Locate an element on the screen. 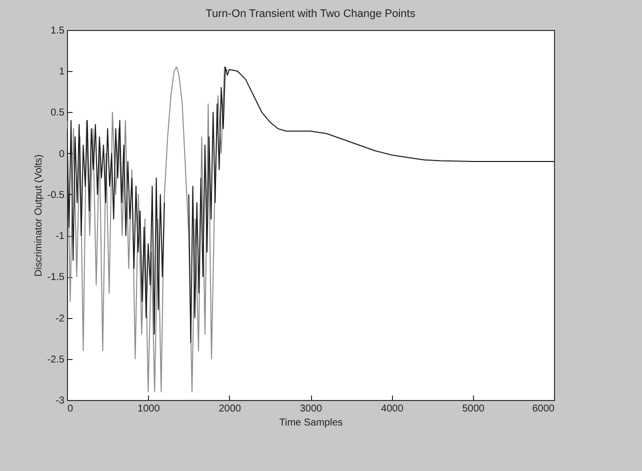 The image size is (642, 471). chart-title: Turn-On Transient with Two Change Points is located at coordinates (311, 14).